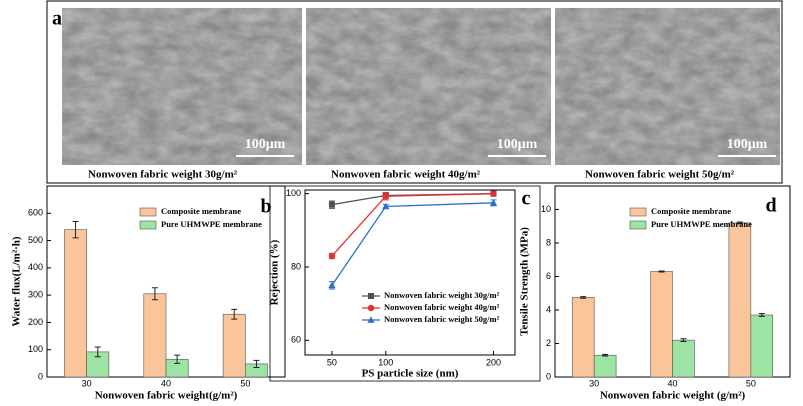 This screenshot has width=803, height=406. Describe the element at coordinates (35, 240) in the screenshot. I see `y-tick-label: 500` at that location.